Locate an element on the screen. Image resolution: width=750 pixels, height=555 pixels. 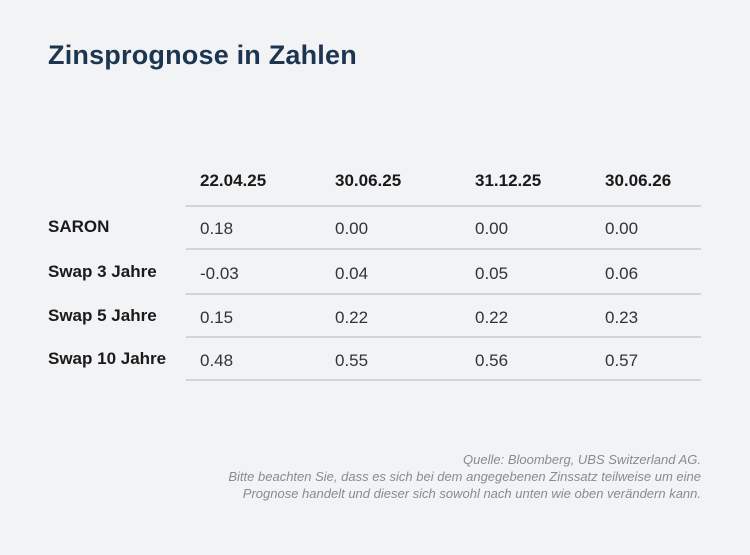
table-cell: 0.57 is located at coordinates (622, 360).